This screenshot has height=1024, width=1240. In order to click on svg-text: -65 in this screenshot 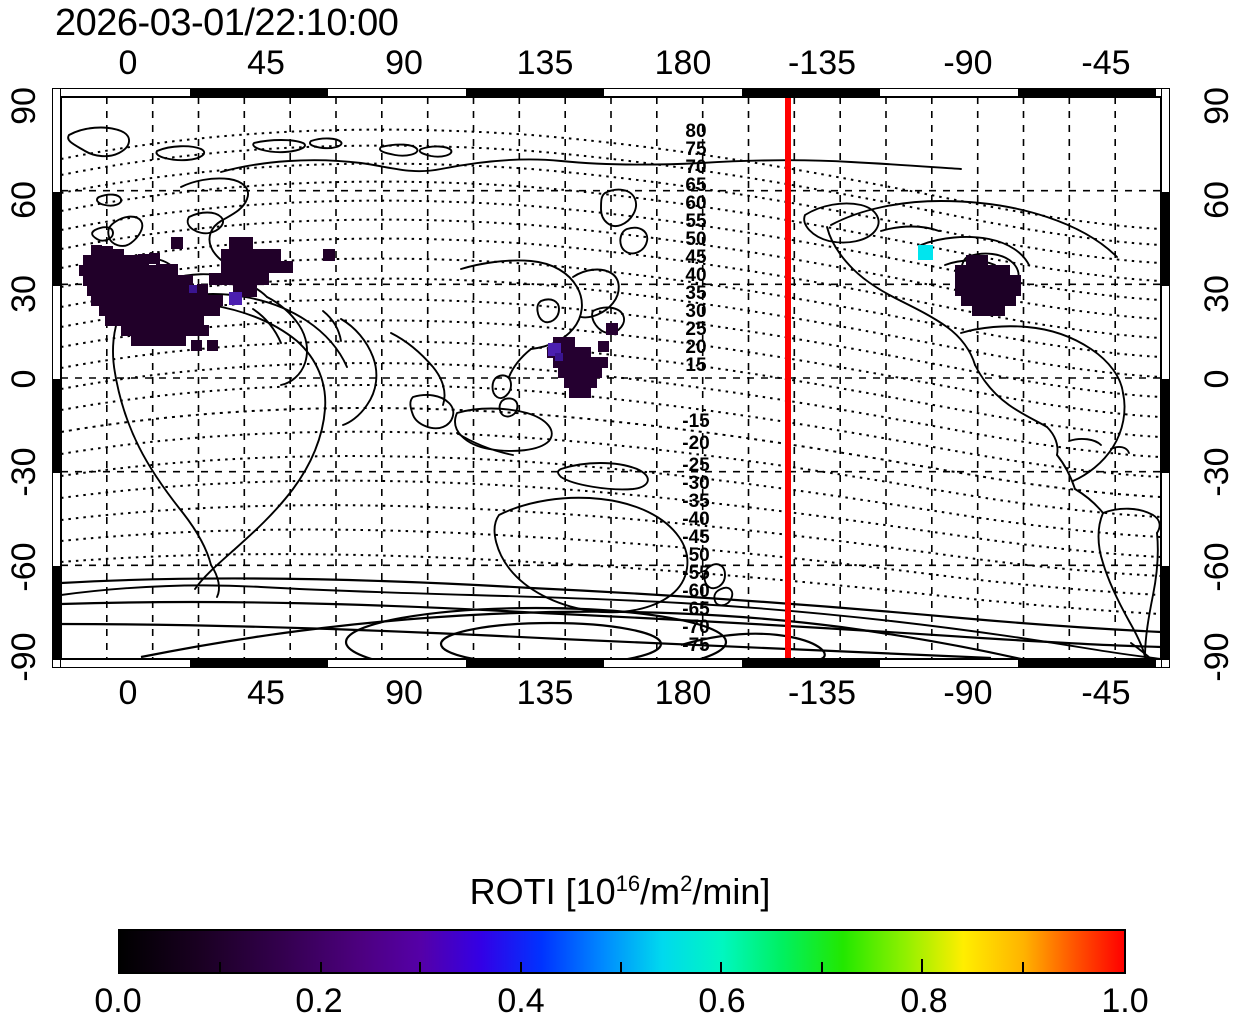, I will do `click(696, 609)`.